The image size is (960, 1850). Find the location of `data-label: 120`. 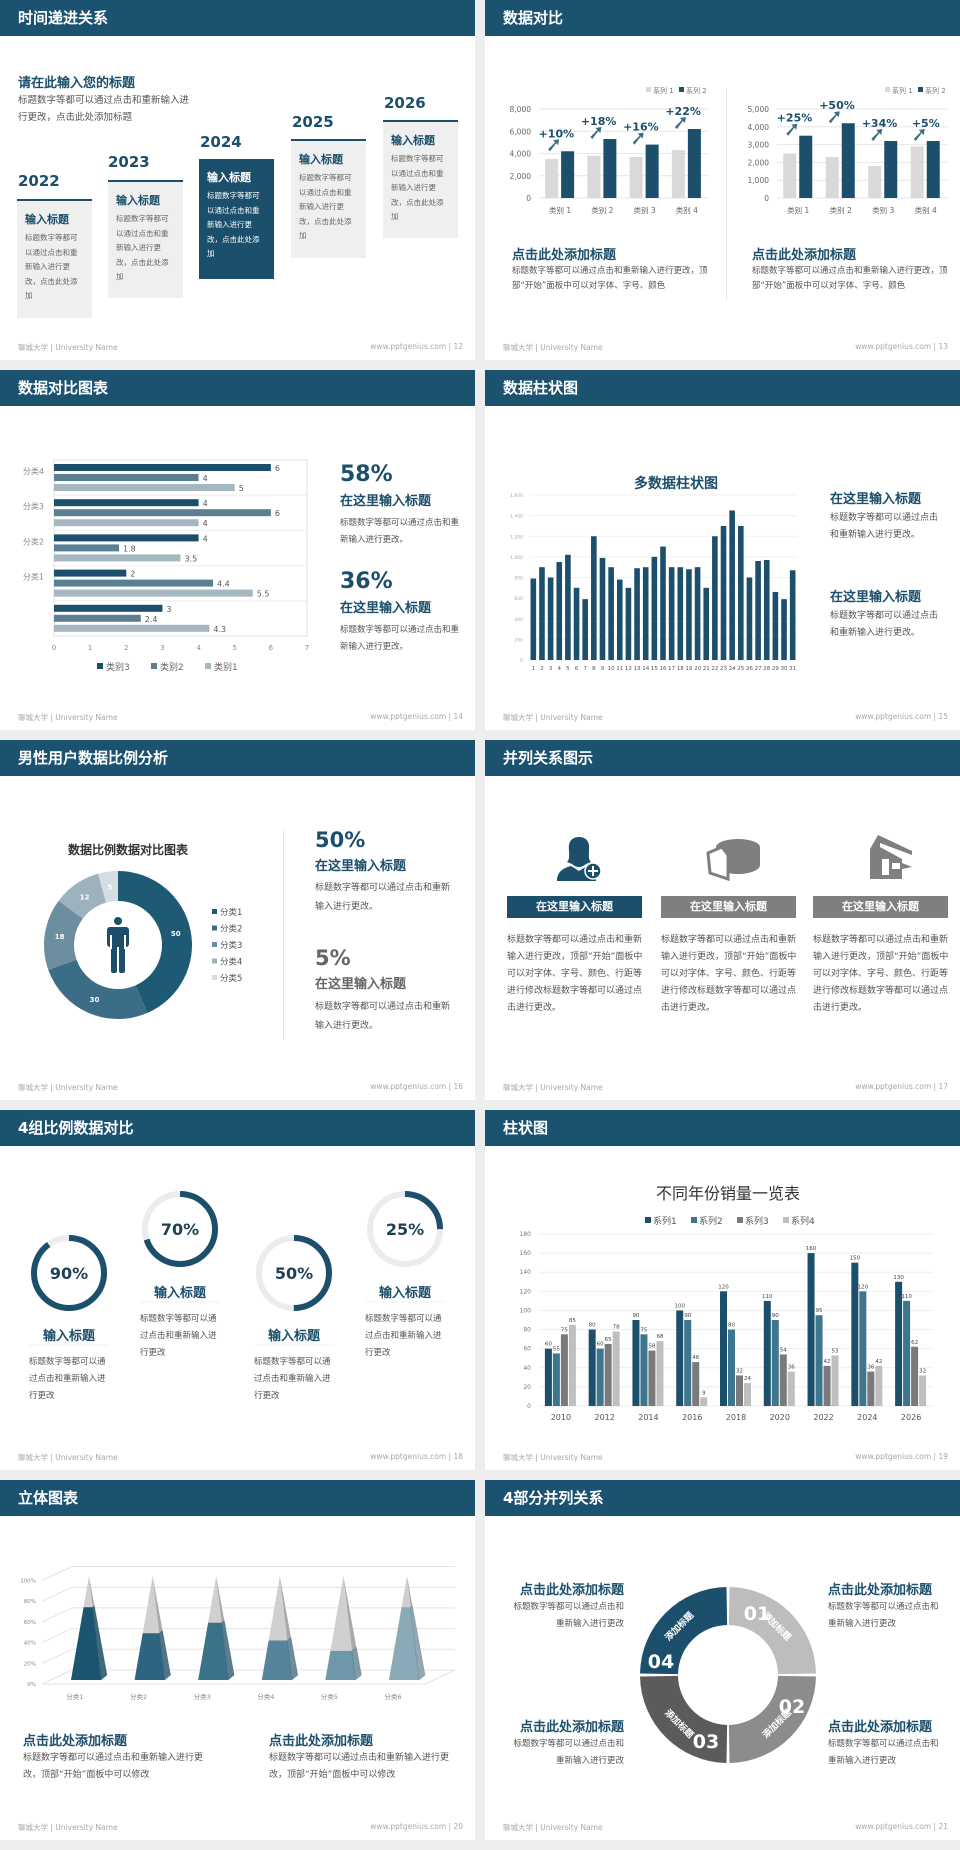

data-label: 120 is located at coordinates (723, 1287).